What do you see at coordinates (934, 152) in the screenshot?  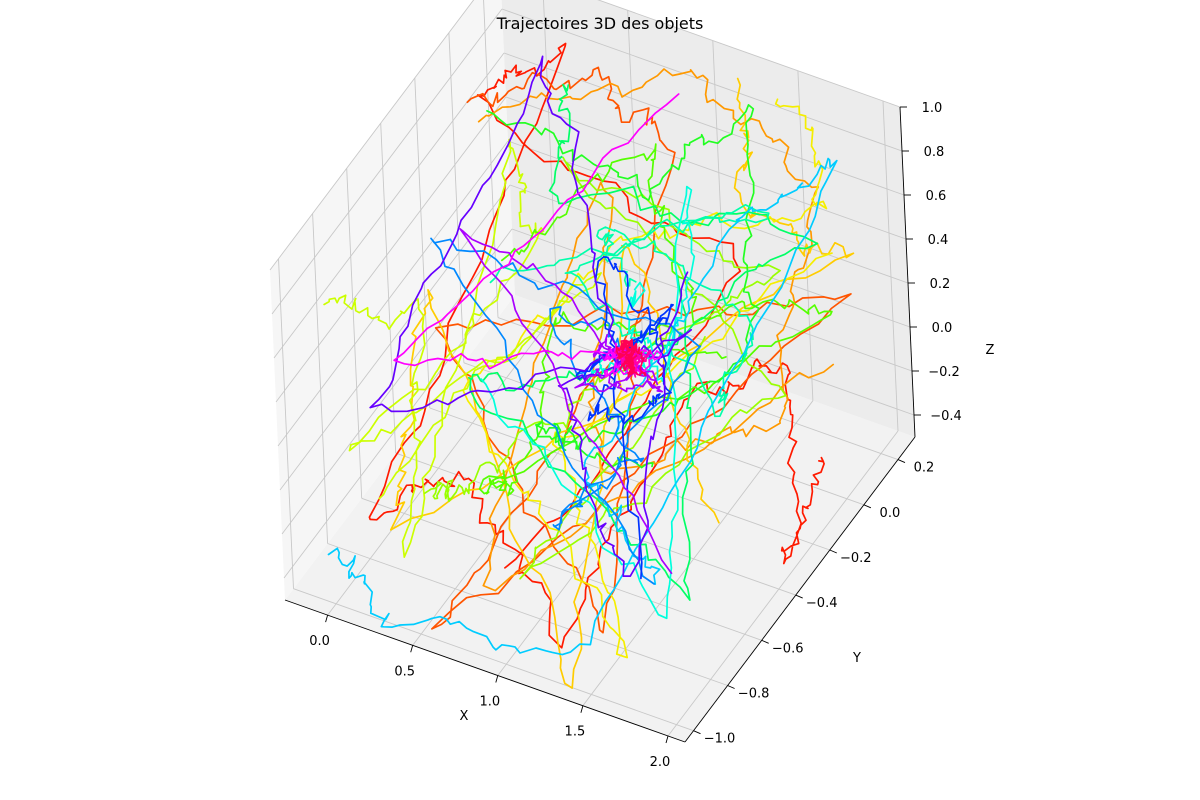 I see `z-tick-label: 0.8` at bounding box center [934, 152].